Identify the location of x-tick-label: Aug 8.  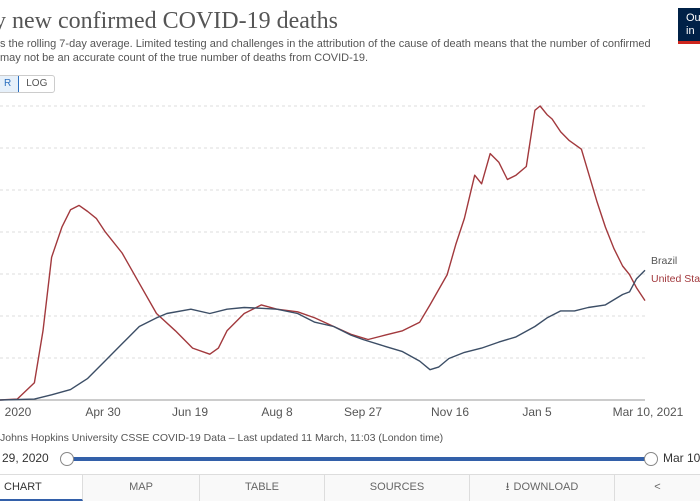
(277, 412).